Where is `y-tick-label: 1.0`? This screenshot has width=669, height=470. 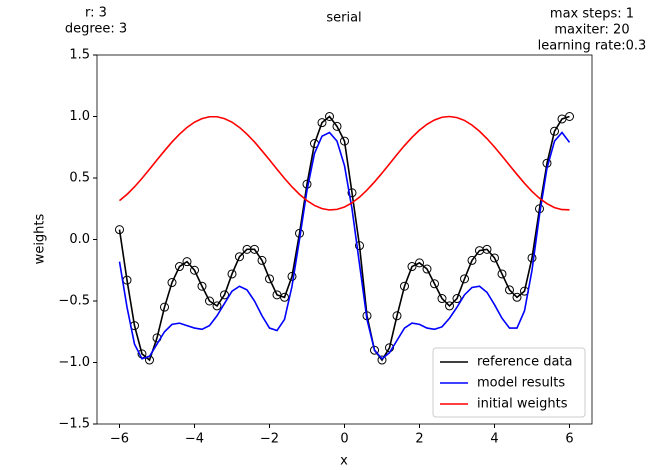 y-tick-label: 1.0 is located at coordinates (79, 116).